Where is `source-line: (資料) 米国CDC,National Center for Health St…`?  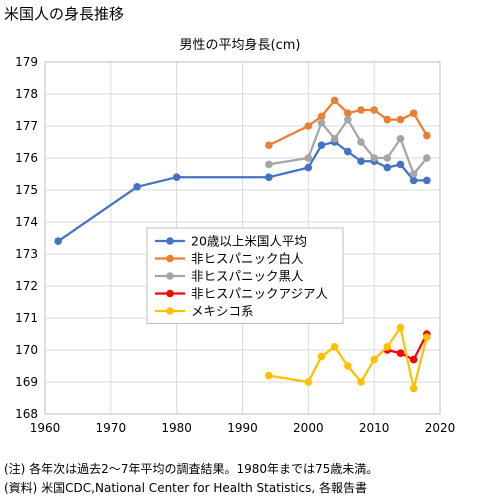 source-line: (資料) 米国CDC,National Center for Health St… is located at coordinates (186, 488).